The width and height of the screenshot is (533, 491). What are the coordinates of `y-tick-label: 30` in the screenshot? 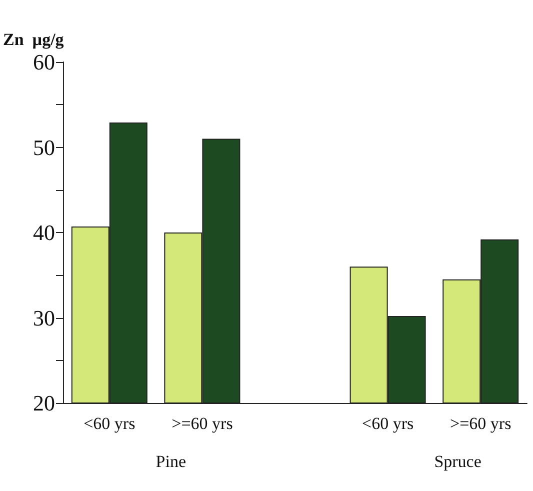 It's located at (44, 317).